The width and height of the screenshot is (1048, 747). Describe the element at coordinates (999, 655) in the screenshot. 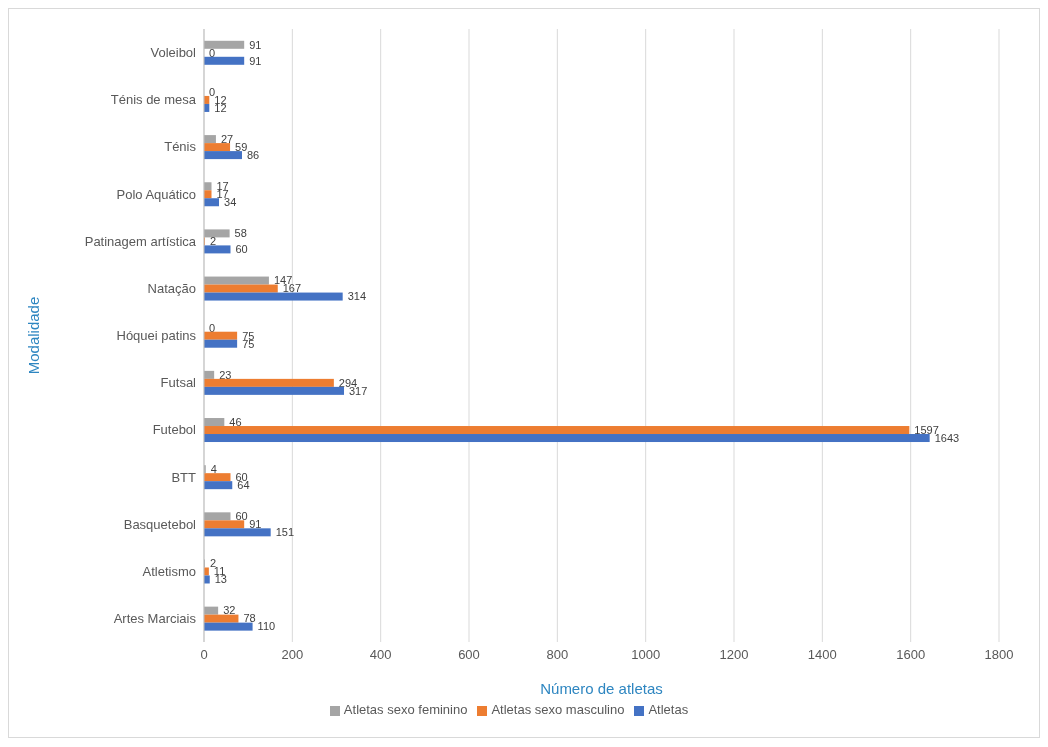

I see `x-tick-label: 1800` at that location.